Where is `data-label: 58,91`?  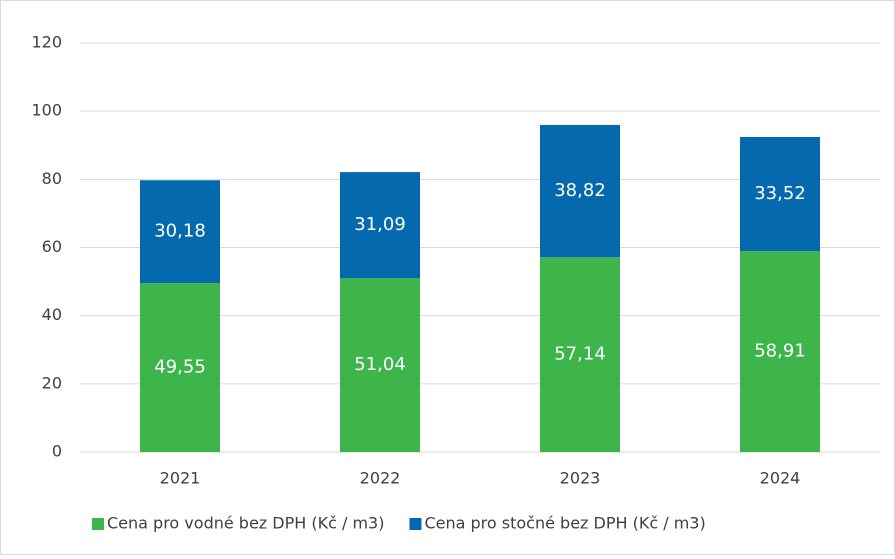 data-label: 58,91 is located at coordinates (780, 351).